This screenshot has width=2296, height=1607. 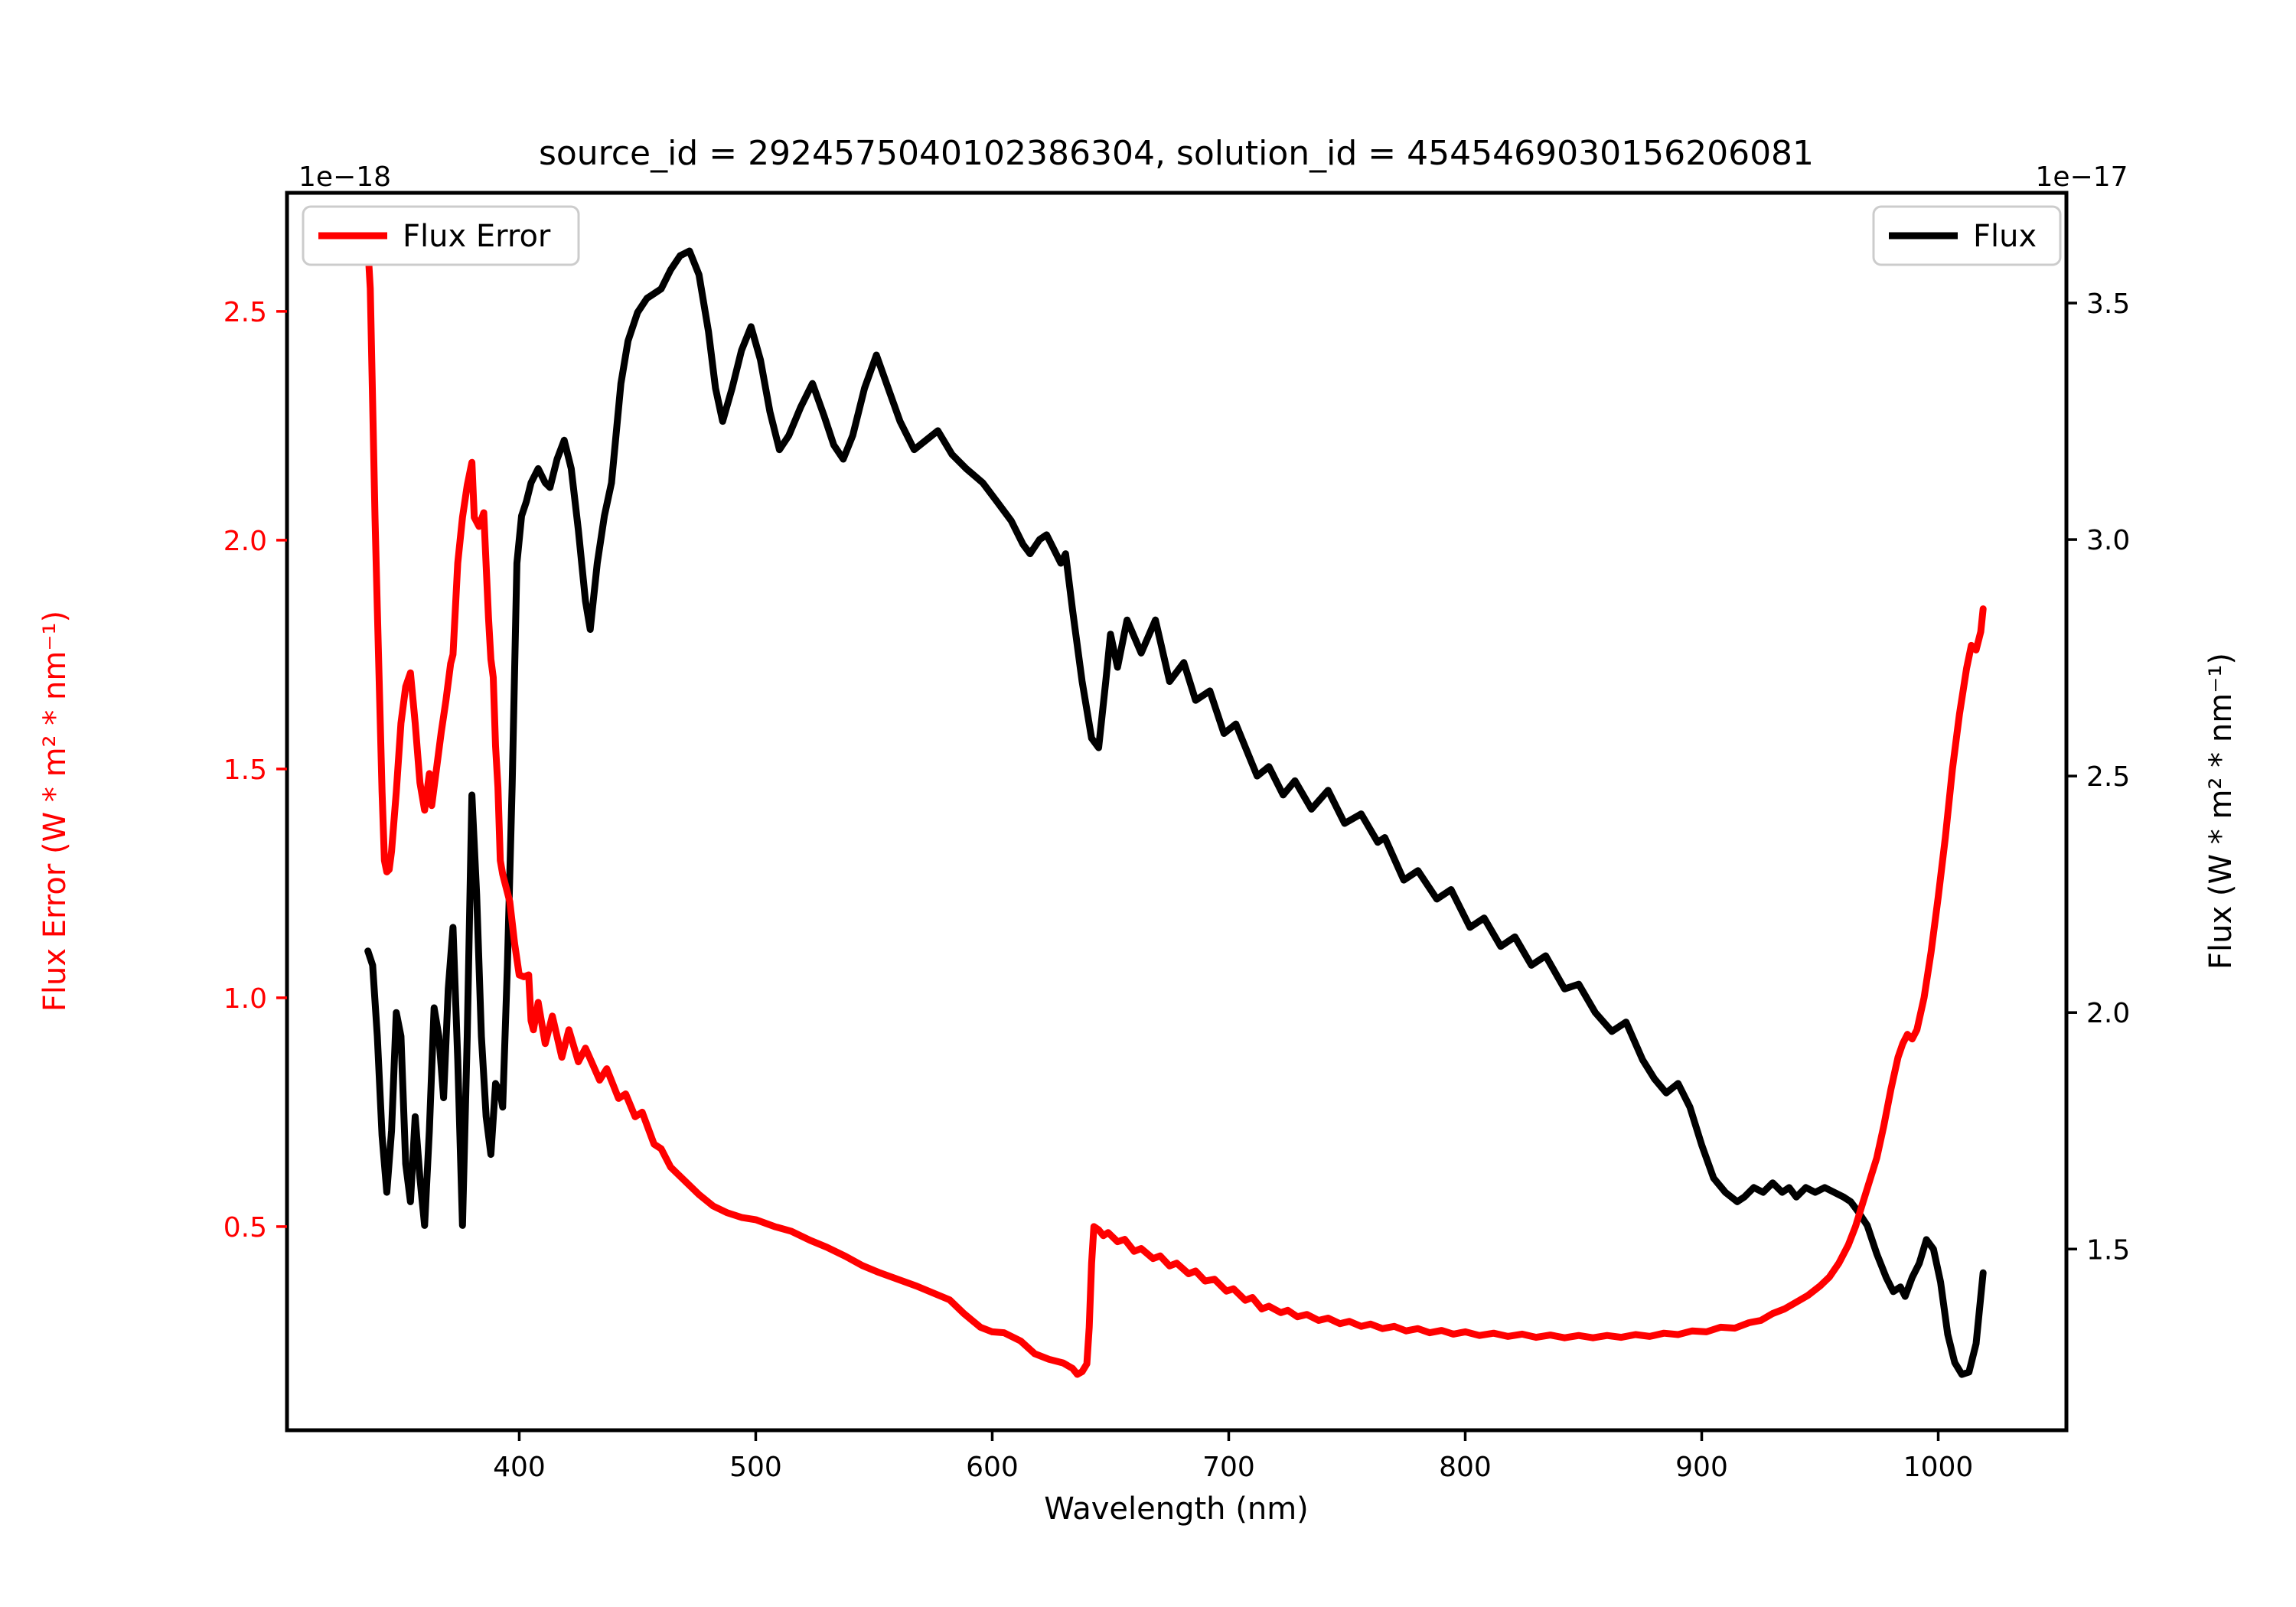 What do you see at coordinates (1465, 1467) in the screenshot?
I see `x-tick-label: 800` at bounding box center [1465, 1467].